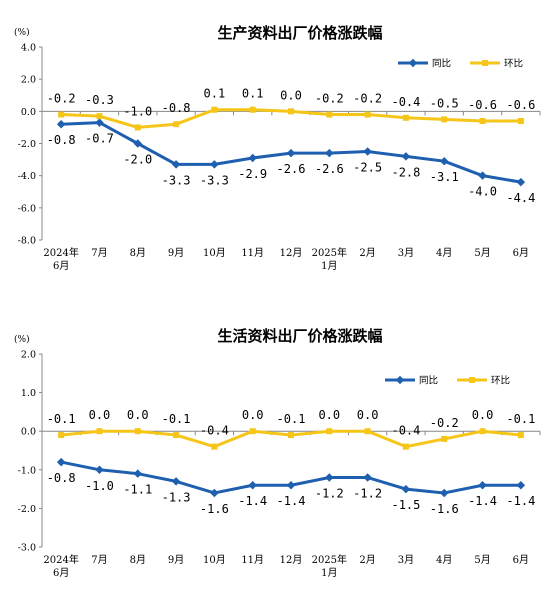  Describe the element at coordinates (214, 509) in the screenshot. I see `data-label: -1.6` at that location.